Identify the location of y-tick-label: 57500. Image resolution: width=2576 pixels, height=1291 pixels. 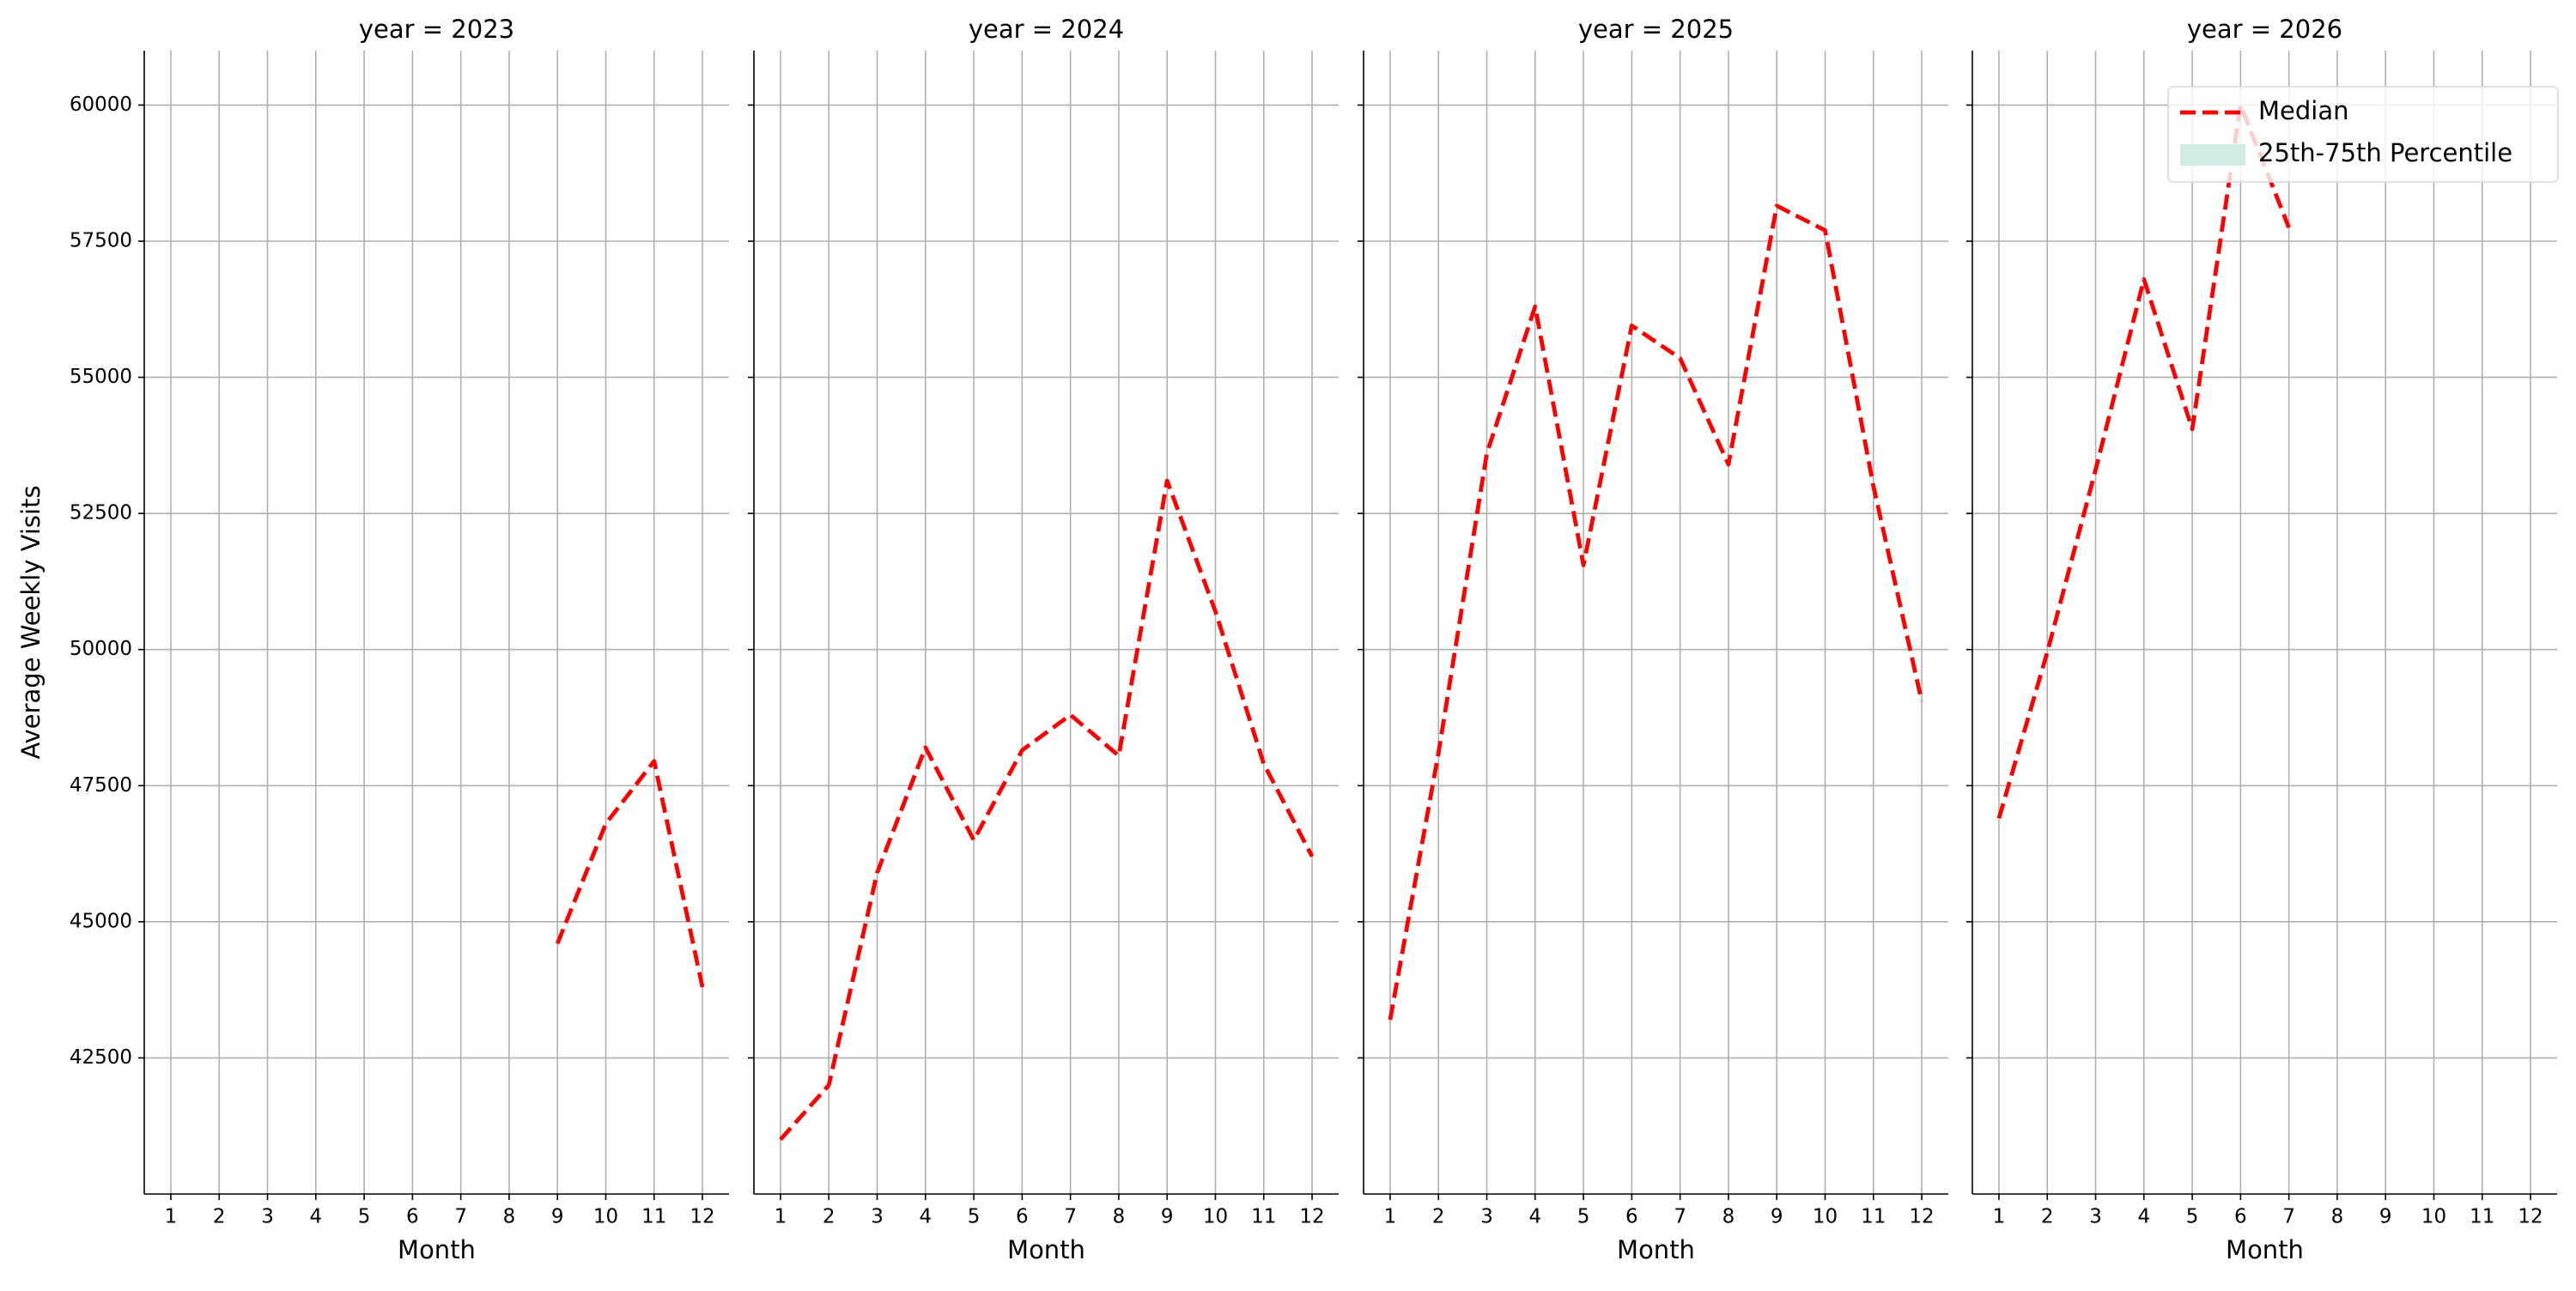
(101, 241).